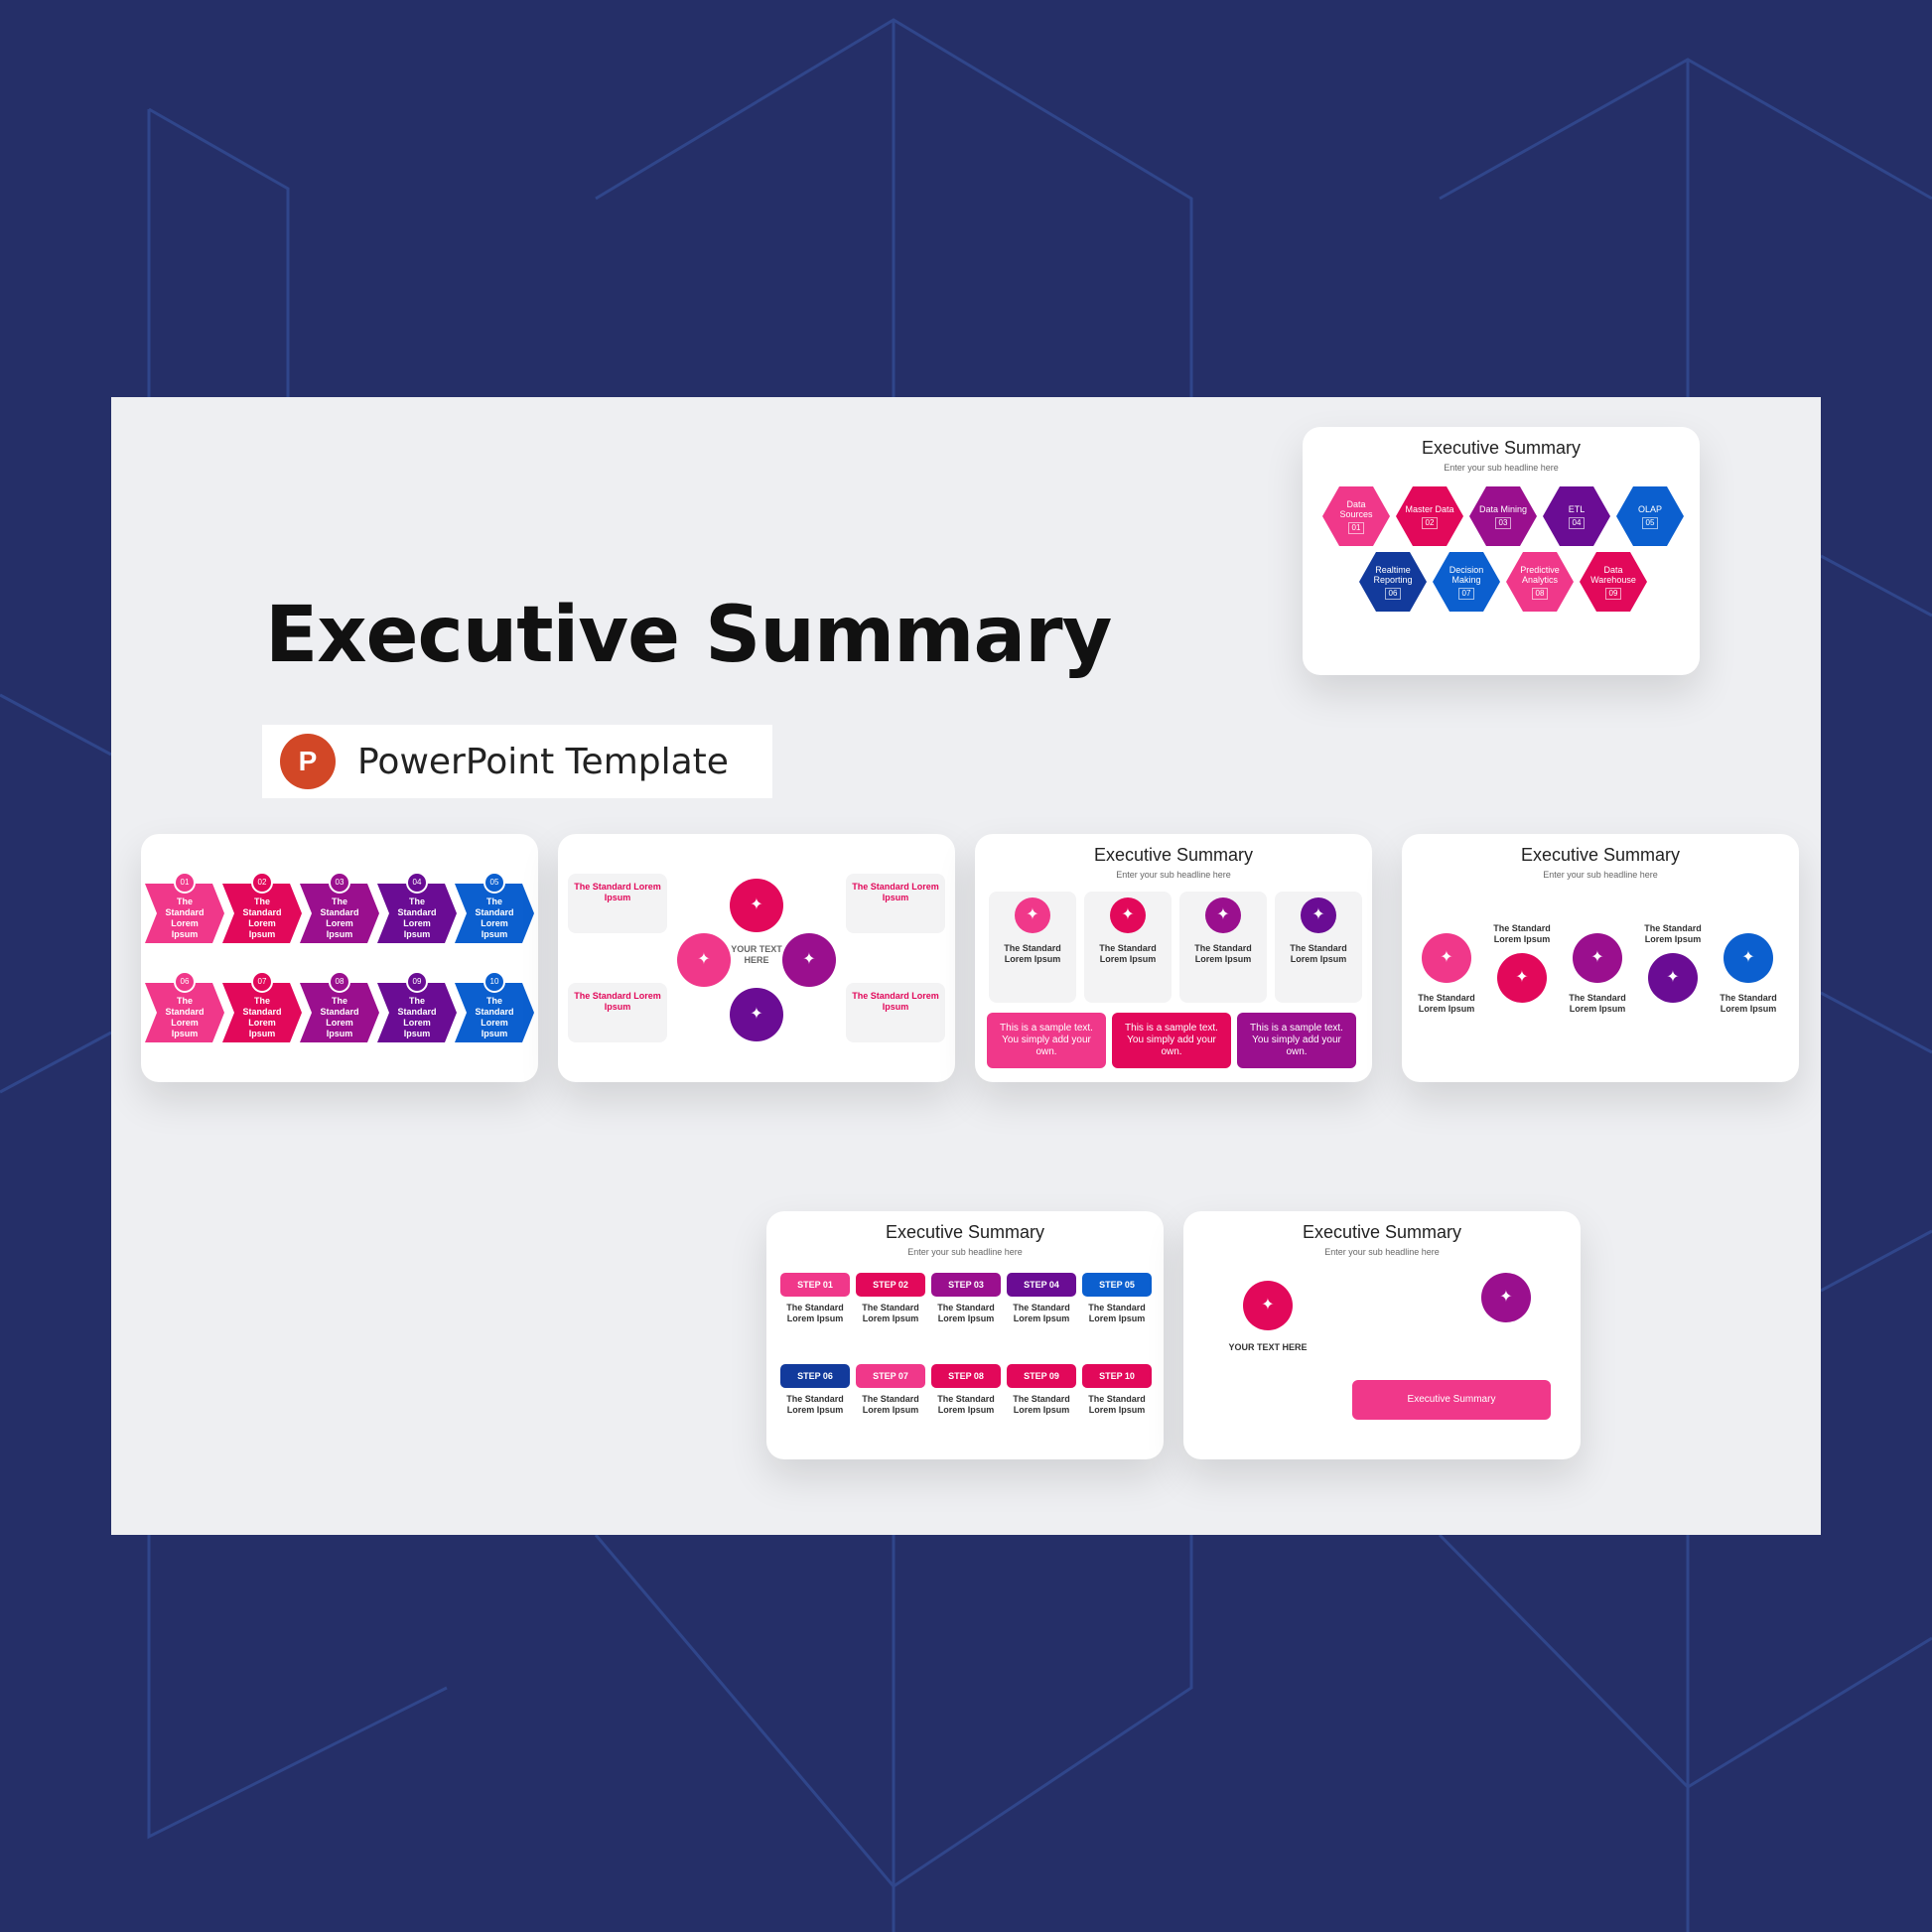 Image resolution: width=1932 pixels, height=1932 pixels. What do you see at coordinates (1430, 508) in the screenshot?
I see `hex-label: Master Data` at bounding box center [1430, 508].